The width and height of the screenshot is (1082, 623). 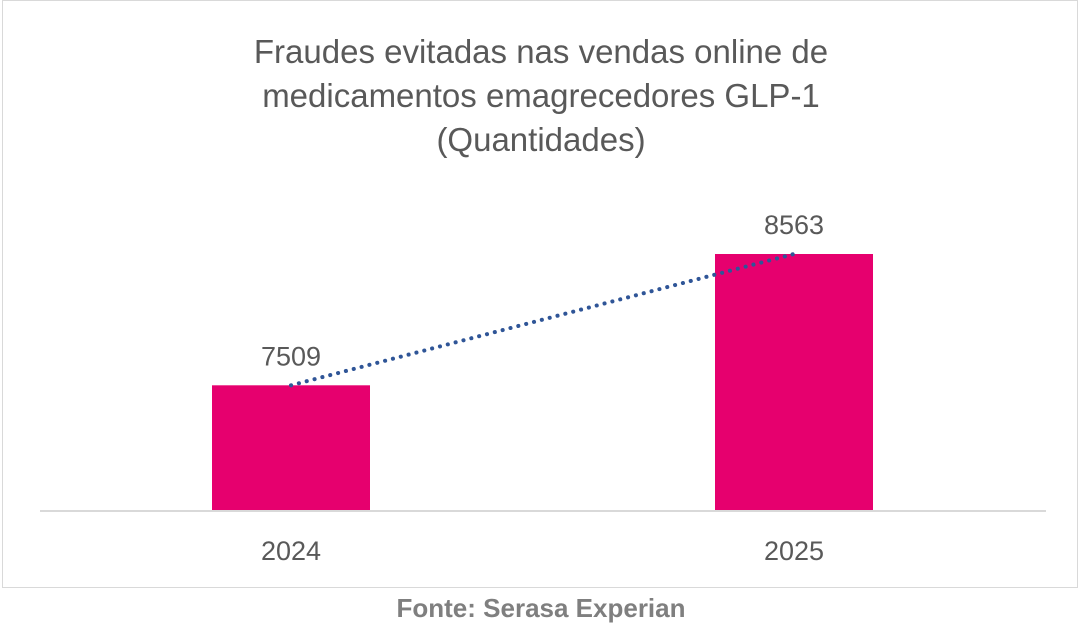 I want to click on data-label-2025: 8563, so click(x=794, y=225).